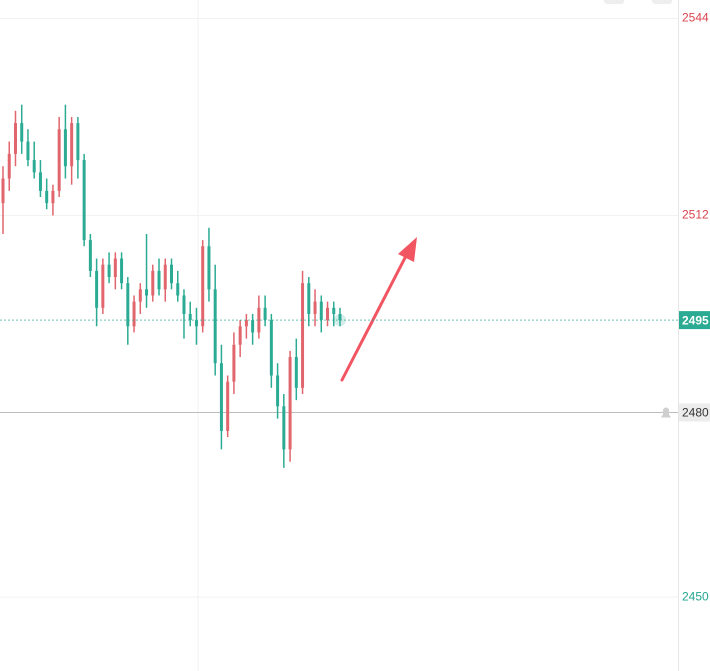  What do you see at coordinates (666, 412) in the screenshot?
I see `bell-icon` at bounding box center [666, 412].